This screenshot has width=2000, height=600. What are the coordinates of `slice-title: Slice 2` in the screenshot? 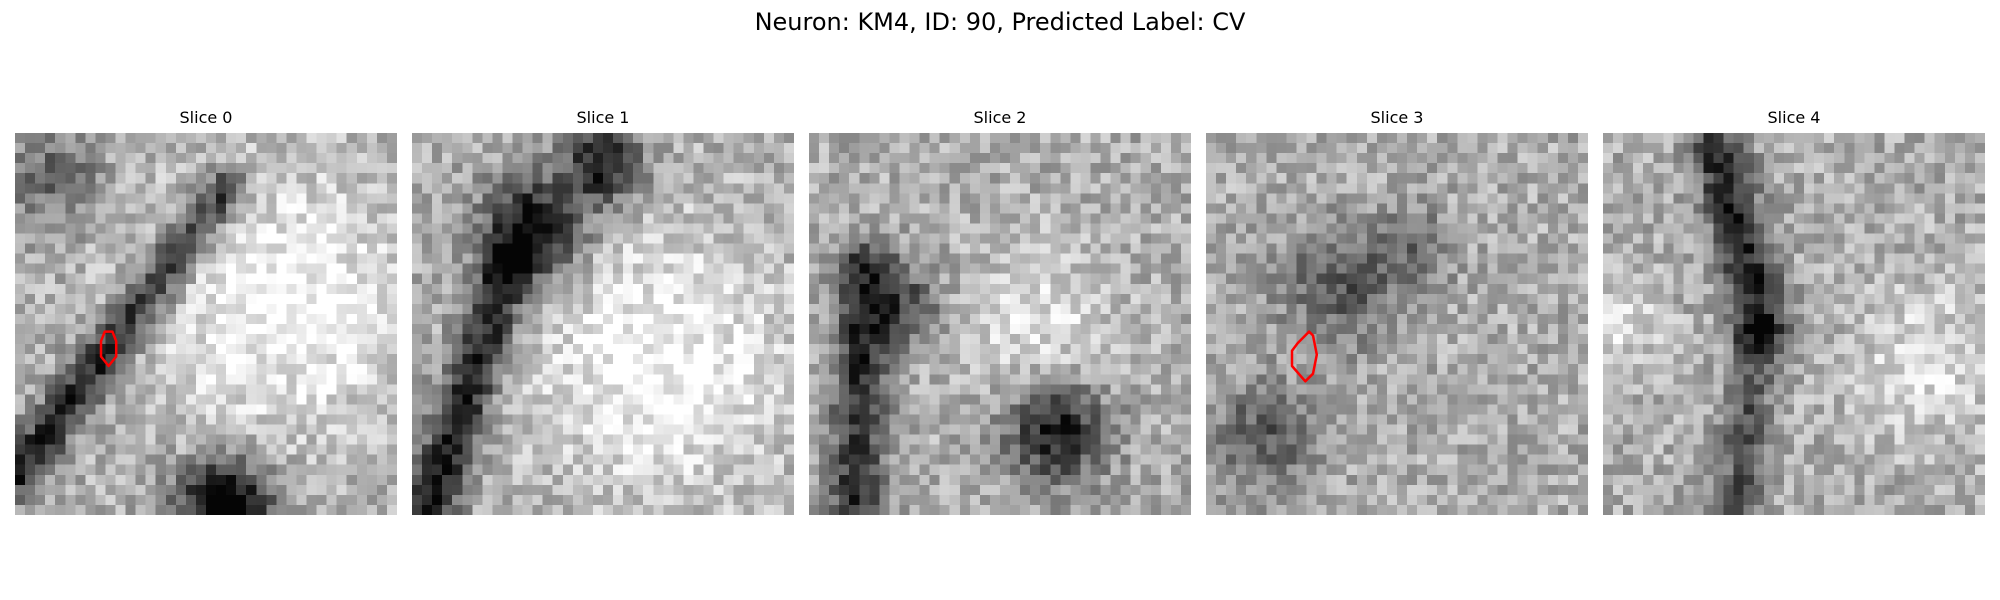 It's located at (1000, 117).